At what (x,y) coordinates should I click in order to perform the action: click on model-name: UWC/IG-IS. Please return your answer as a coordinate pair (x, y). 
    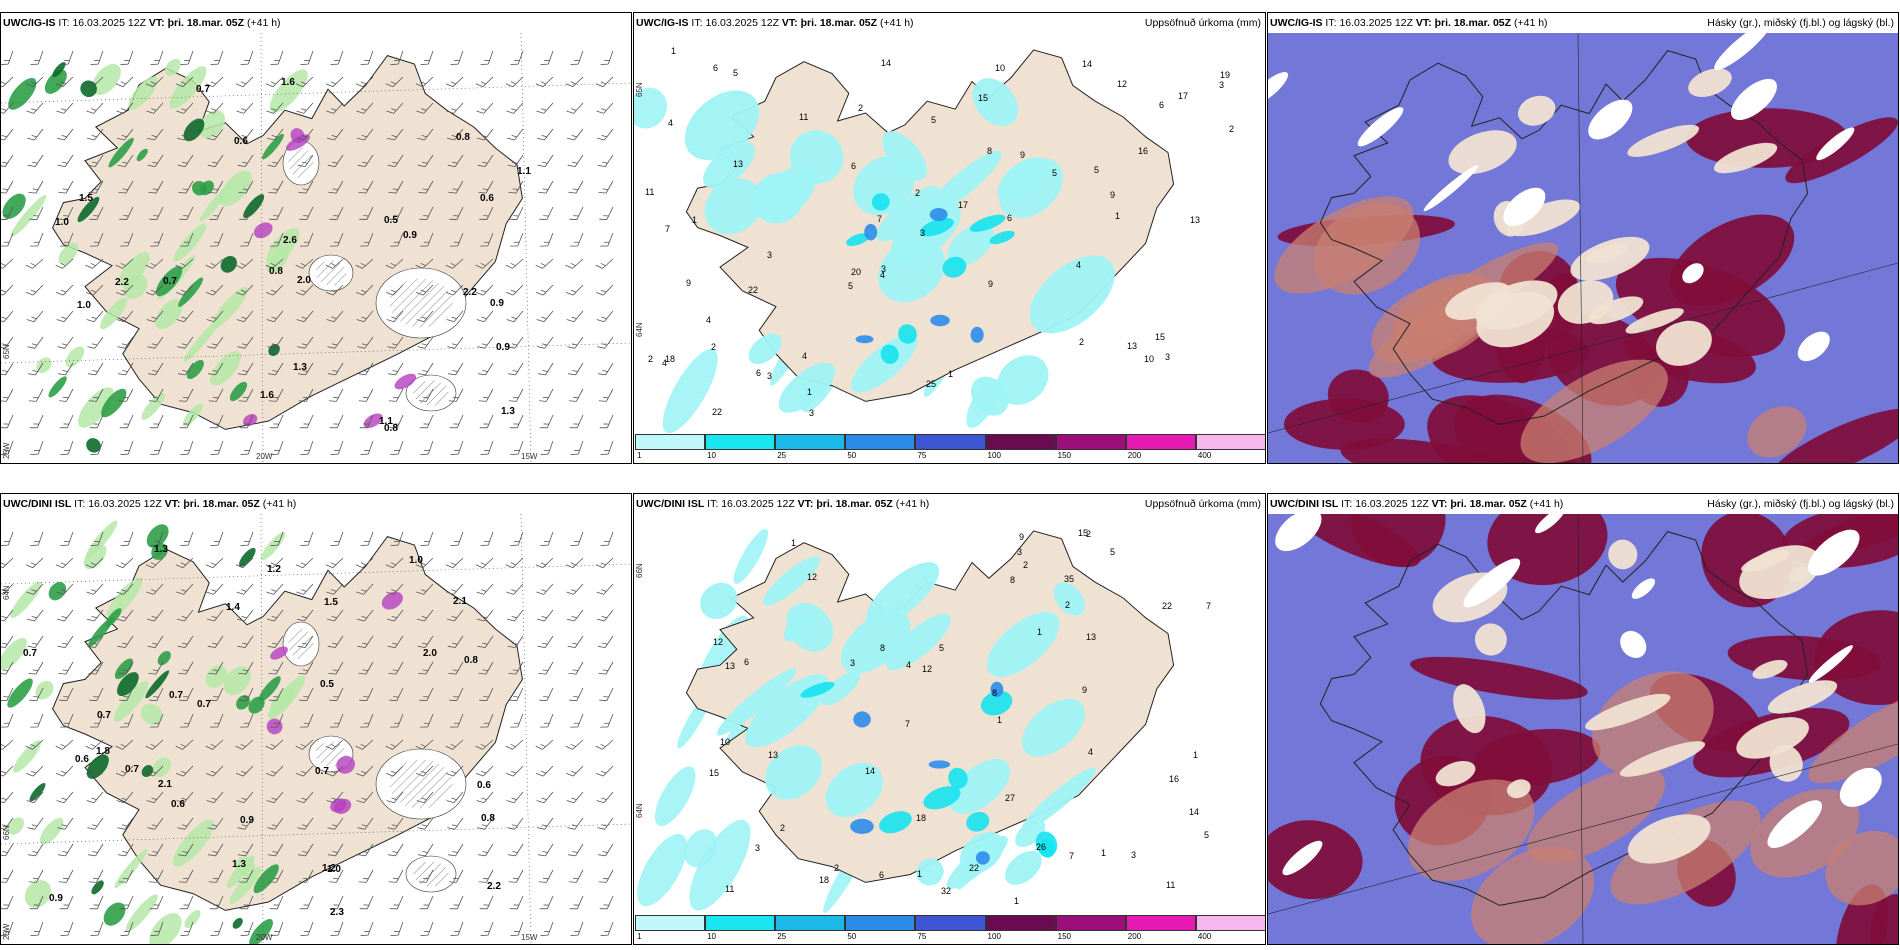
    Looking at the image, I should click on (1296, 23).